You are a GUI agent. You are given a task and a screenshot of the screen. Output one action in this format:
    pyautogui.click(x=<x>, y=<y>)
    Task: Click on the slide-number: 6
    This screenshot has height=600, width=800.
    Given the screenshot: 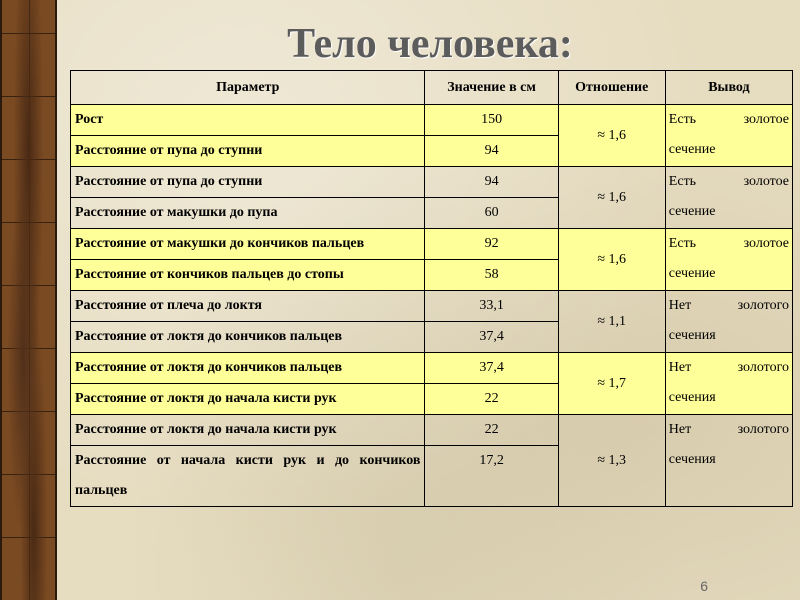 What is the action you would take?
    pyautogui.click(x=704, y=586)
    